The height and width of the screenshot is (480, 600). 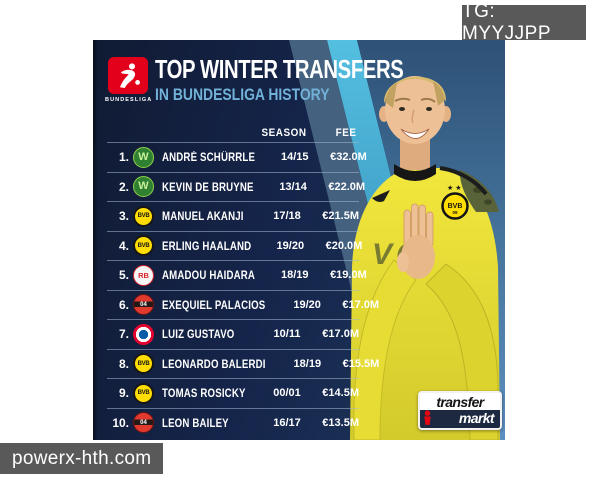 I want to click on bvb-chest-badge, so click(x=455, y=206).